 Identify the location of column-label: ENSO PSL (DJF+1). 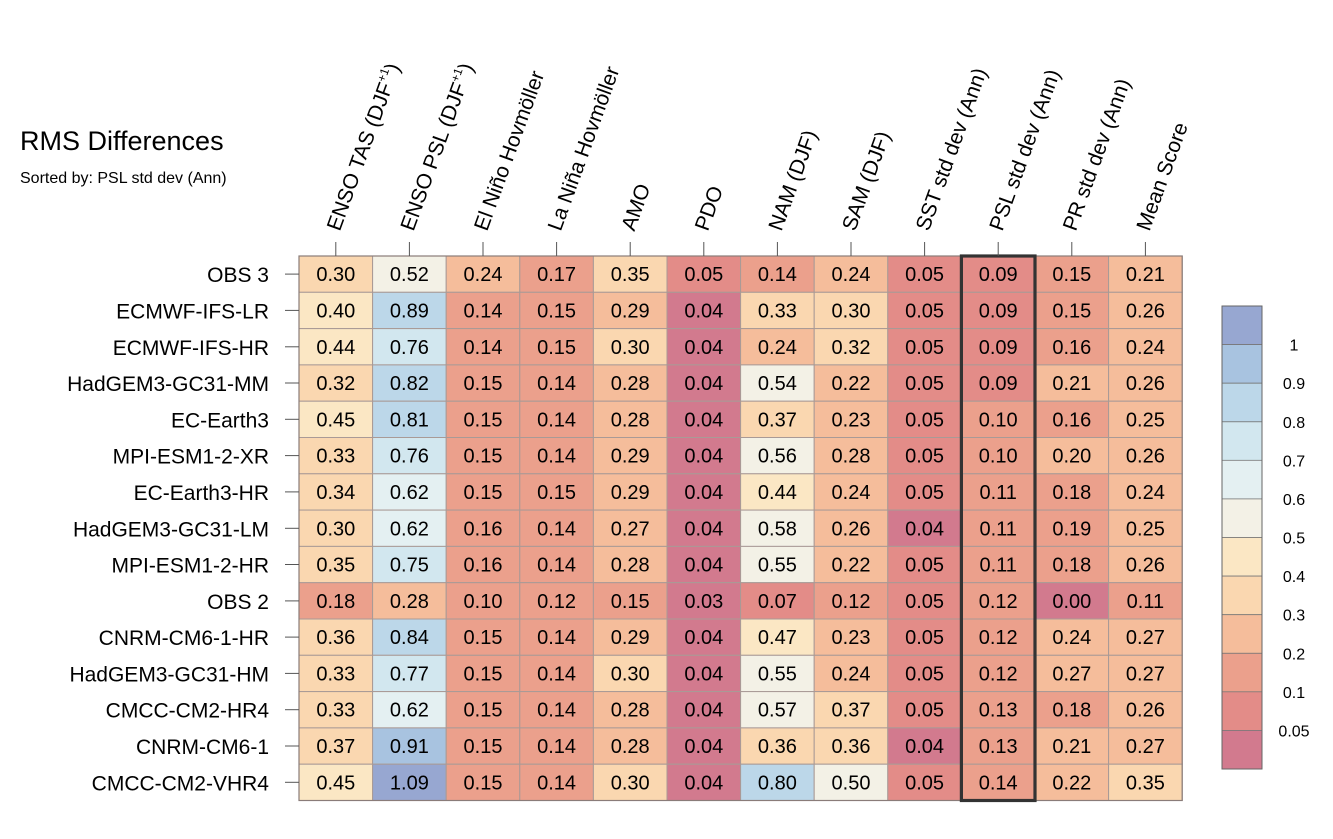
(437, 147).